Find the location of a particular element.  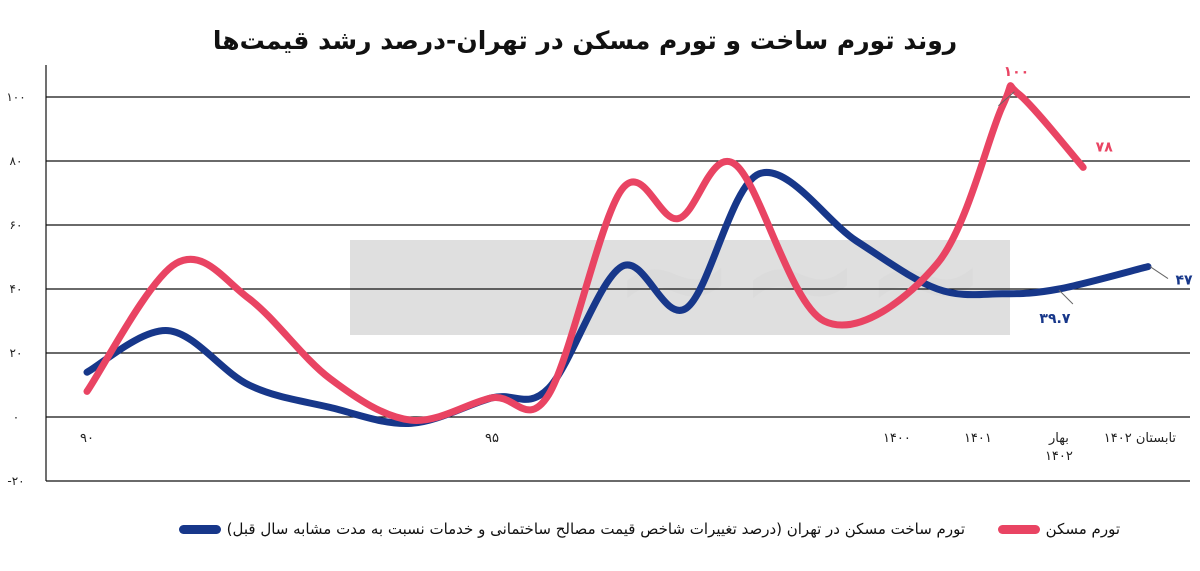

legend-item-housing: تورم مسکن is located at coordinates (1058, 529).